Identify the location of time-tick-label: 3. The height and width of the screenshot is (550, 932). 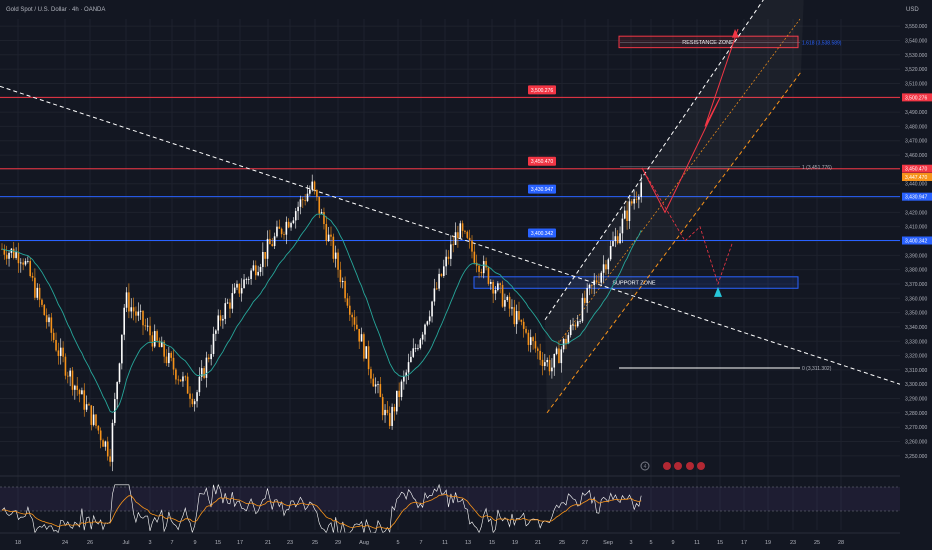
(149, 543).